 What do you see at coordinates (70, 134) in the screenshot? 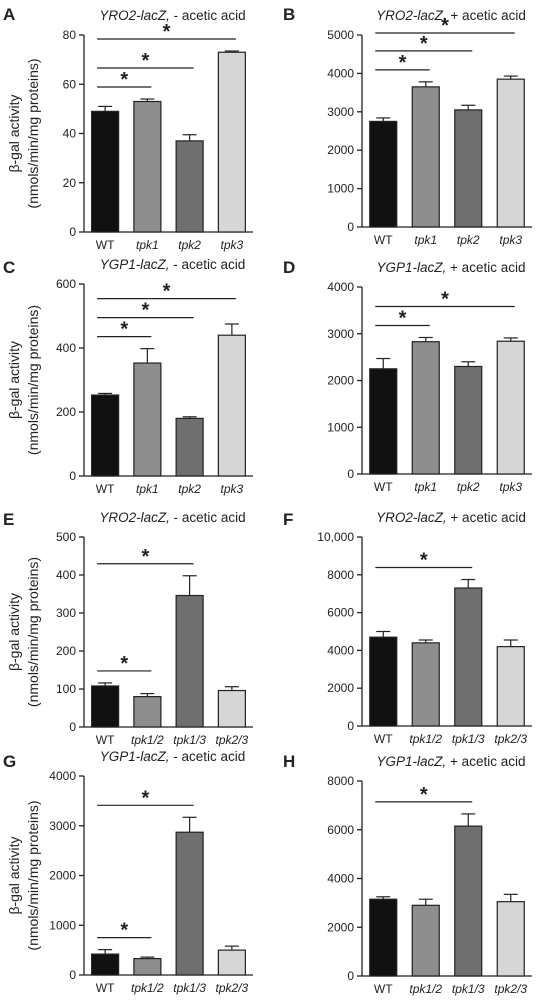
I see `y-tick-label: 40` at bounding box center [70, 134].